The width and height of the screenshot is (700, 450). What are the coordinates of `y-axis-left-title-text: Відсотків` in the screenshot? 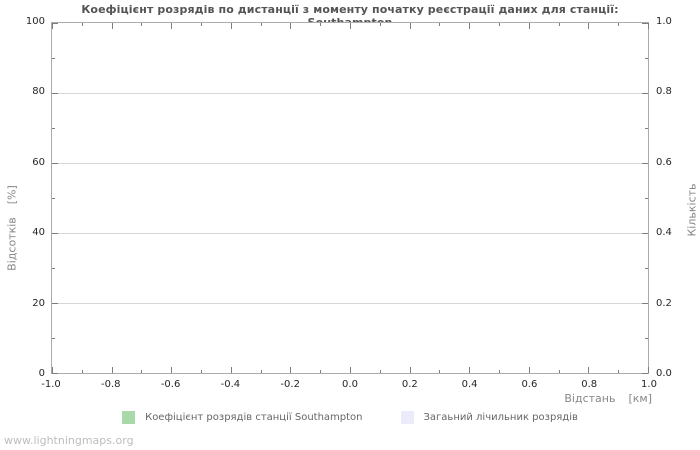 It's located at (12, 244).